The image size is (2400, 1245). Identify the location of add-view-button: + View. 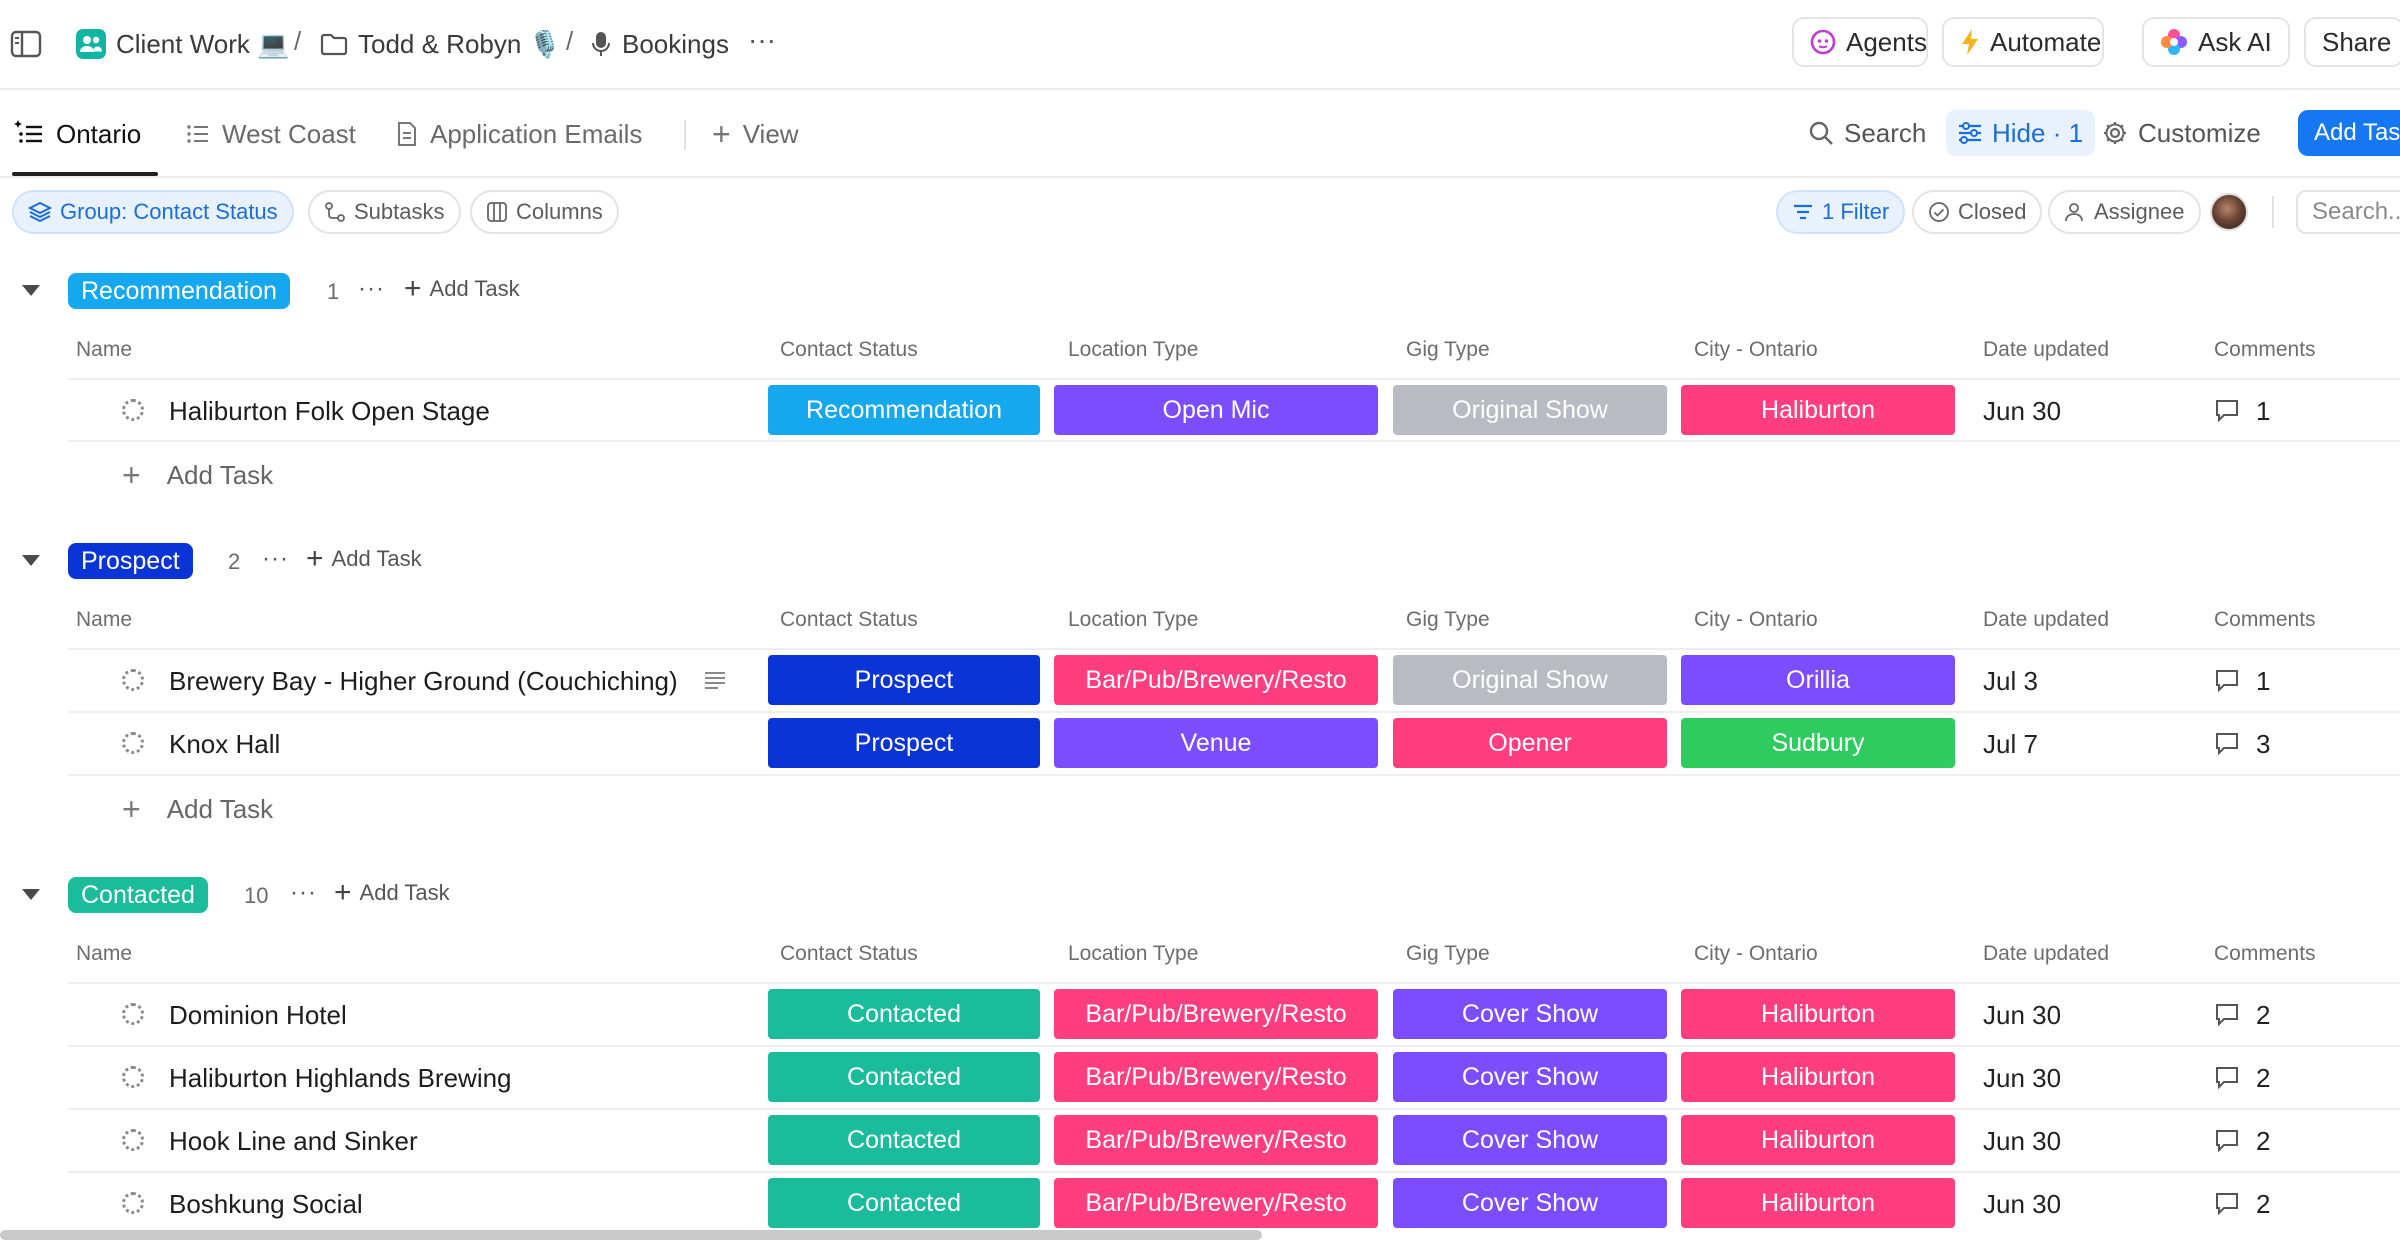
(755, 134).